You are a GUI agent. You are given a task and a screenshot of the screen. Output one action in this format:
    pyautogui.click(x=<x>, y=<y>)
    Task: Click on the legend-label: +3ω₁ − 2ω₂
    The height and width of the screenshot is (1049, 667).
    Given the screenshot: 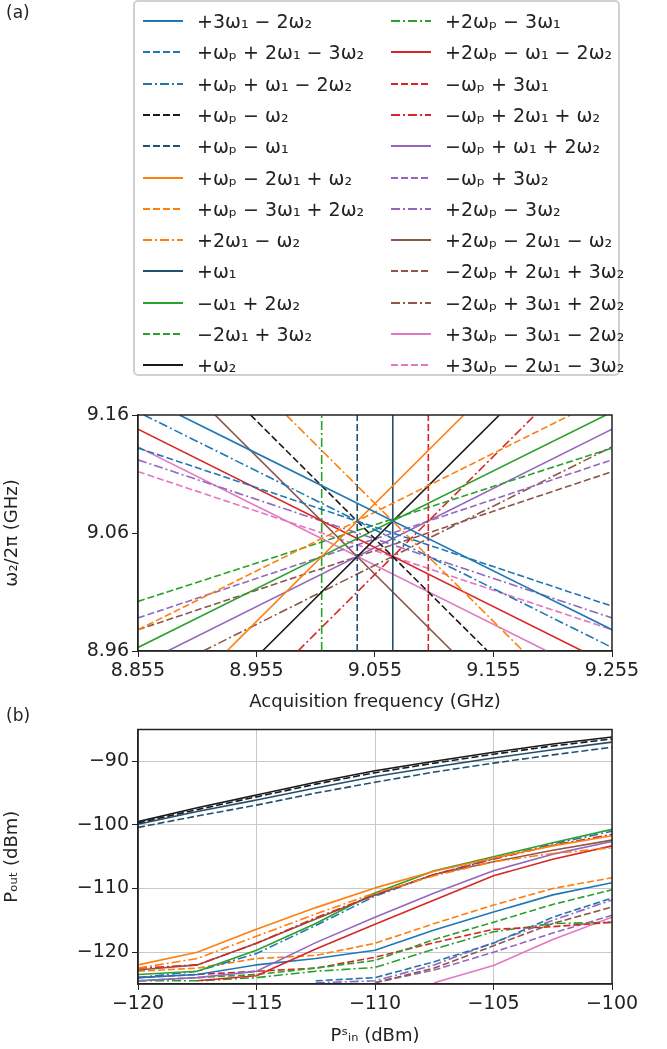 What is the action you would take?
    pyautogui.click(x=255, y=21)
    